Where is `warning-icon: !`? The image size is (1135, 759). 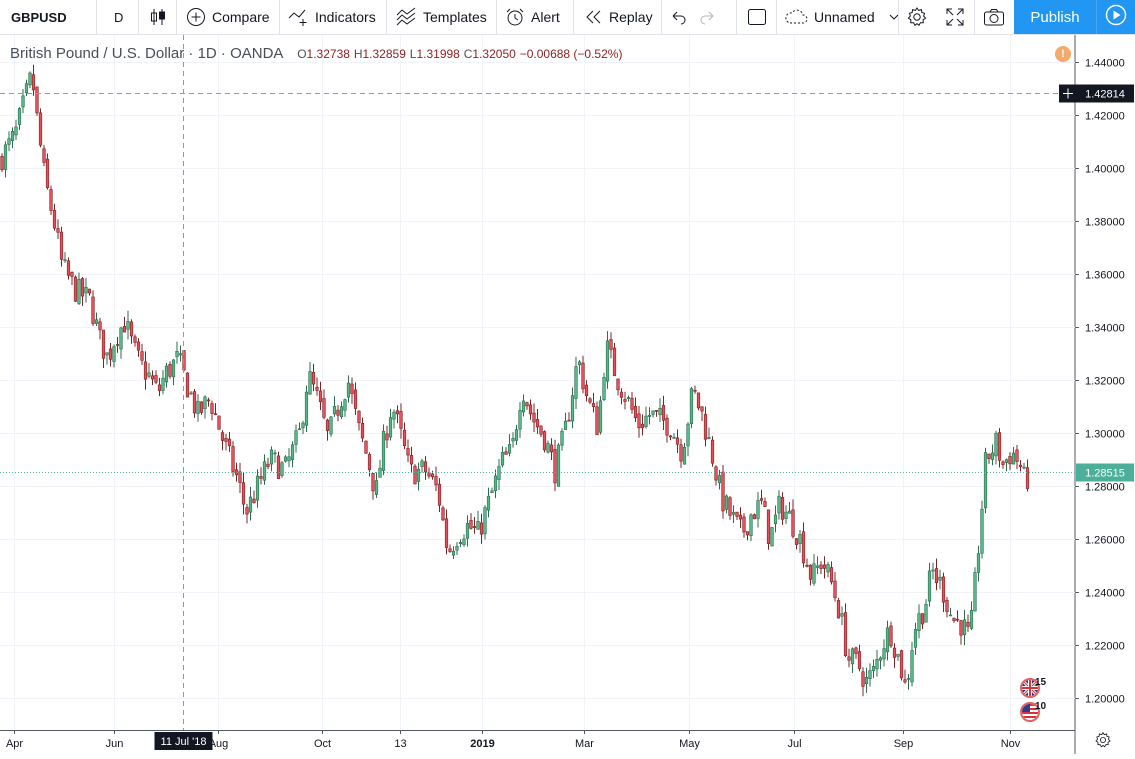 warning-icon: ! is located at coordinates (1063, 54).